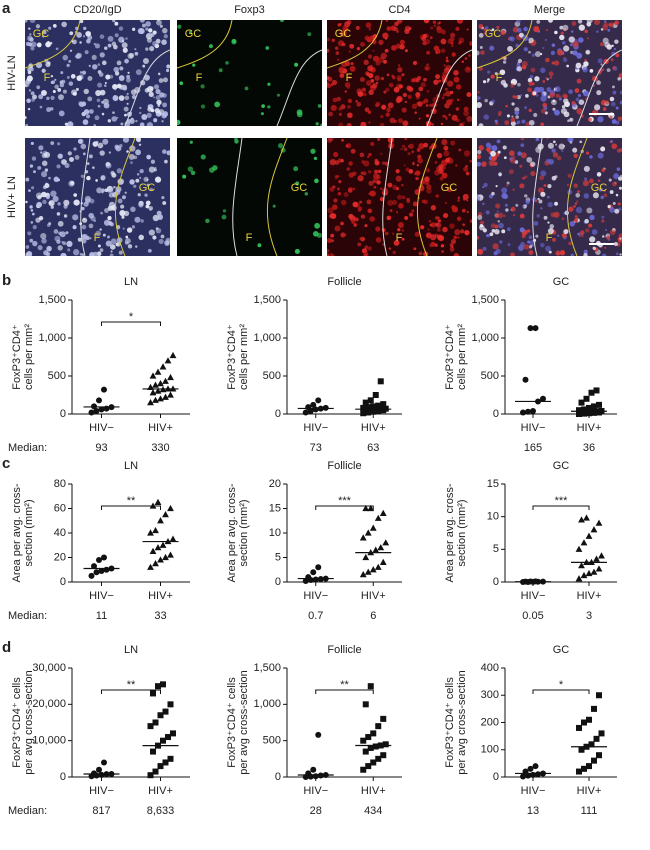 The width and height of the screenshot is (650, 850). Describe the element at coordinates (549, 238) in the screenshot. I see `image-label: F` at that location.